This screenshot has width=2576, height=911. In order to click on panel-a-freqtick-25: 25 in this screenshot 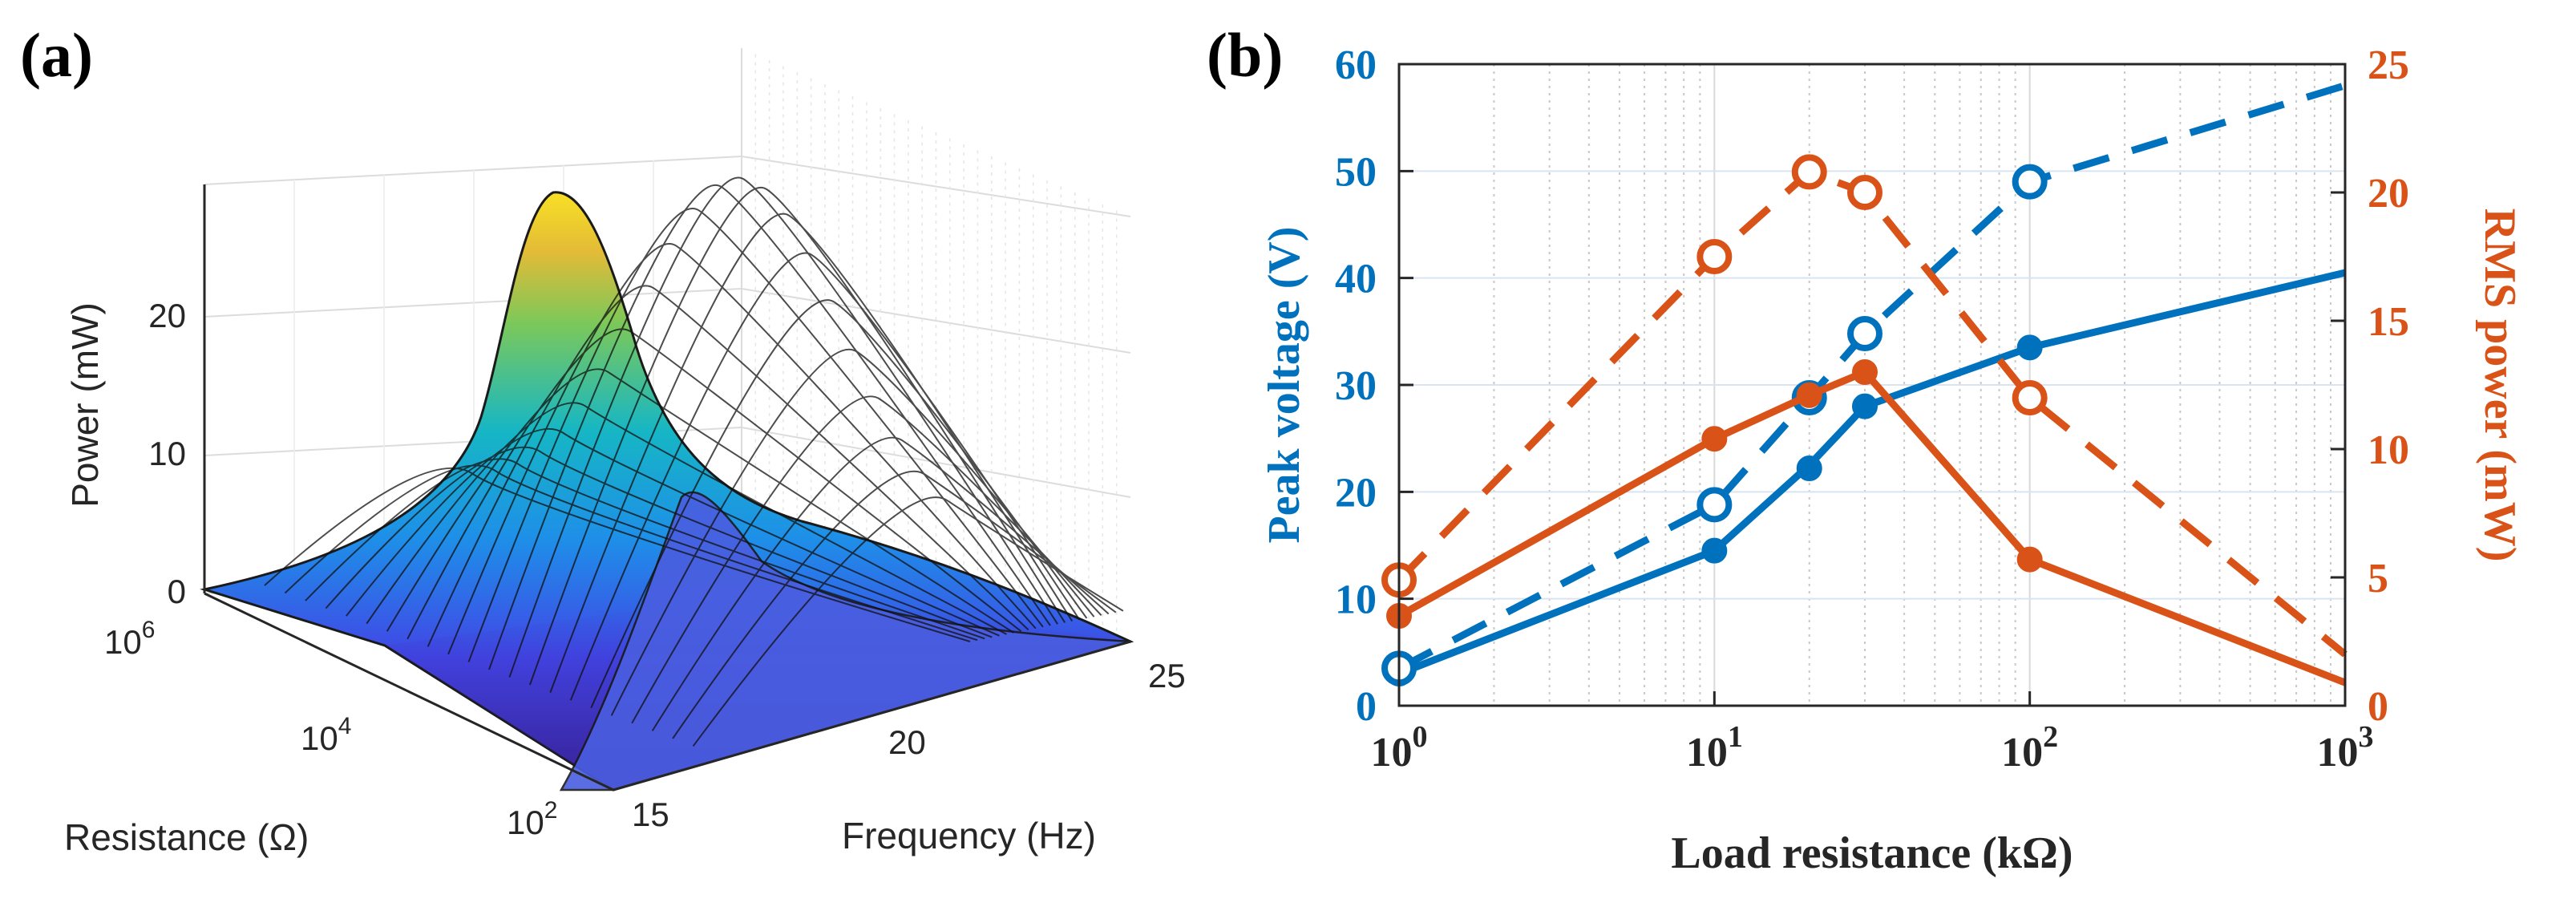, I will do `click(1167, 675)`.